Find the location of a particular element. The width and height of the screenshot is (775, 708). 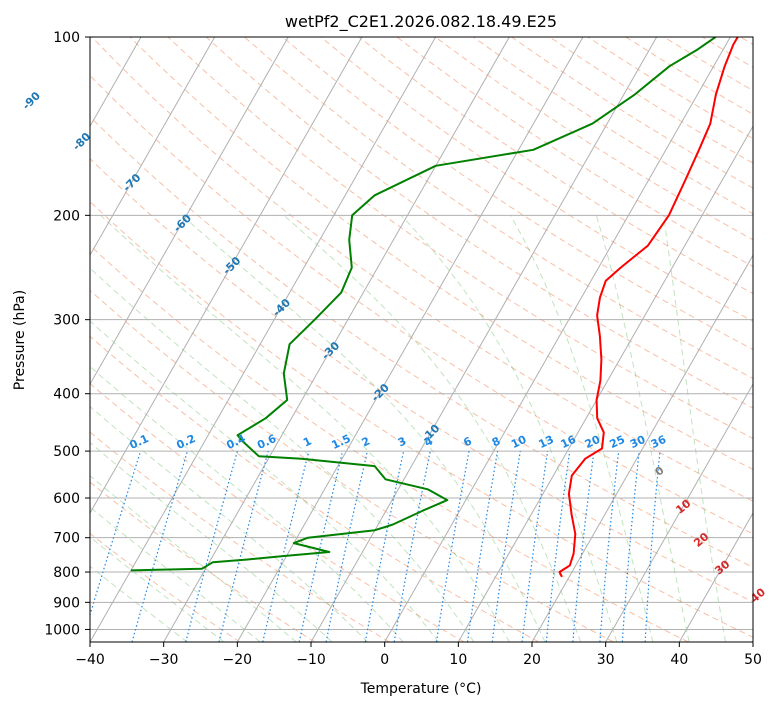

isotherm-label: -30 is located at coordinates (330, 350).